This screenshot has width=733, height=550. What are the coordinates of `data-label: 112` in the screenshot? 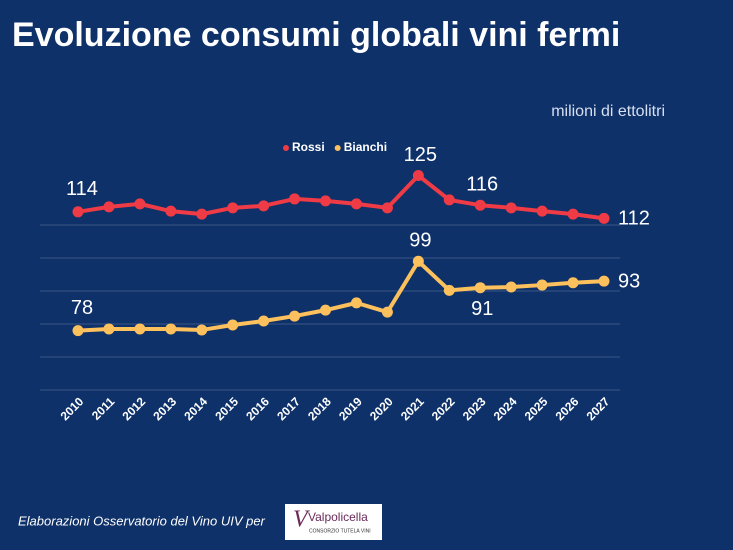 It's located at (634, 219).